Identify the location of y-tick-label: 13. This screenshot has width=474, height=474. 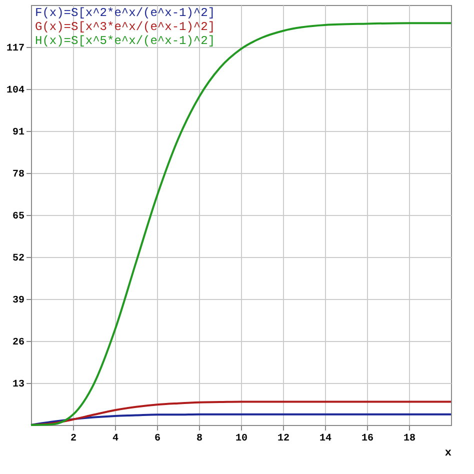
(18, 385).